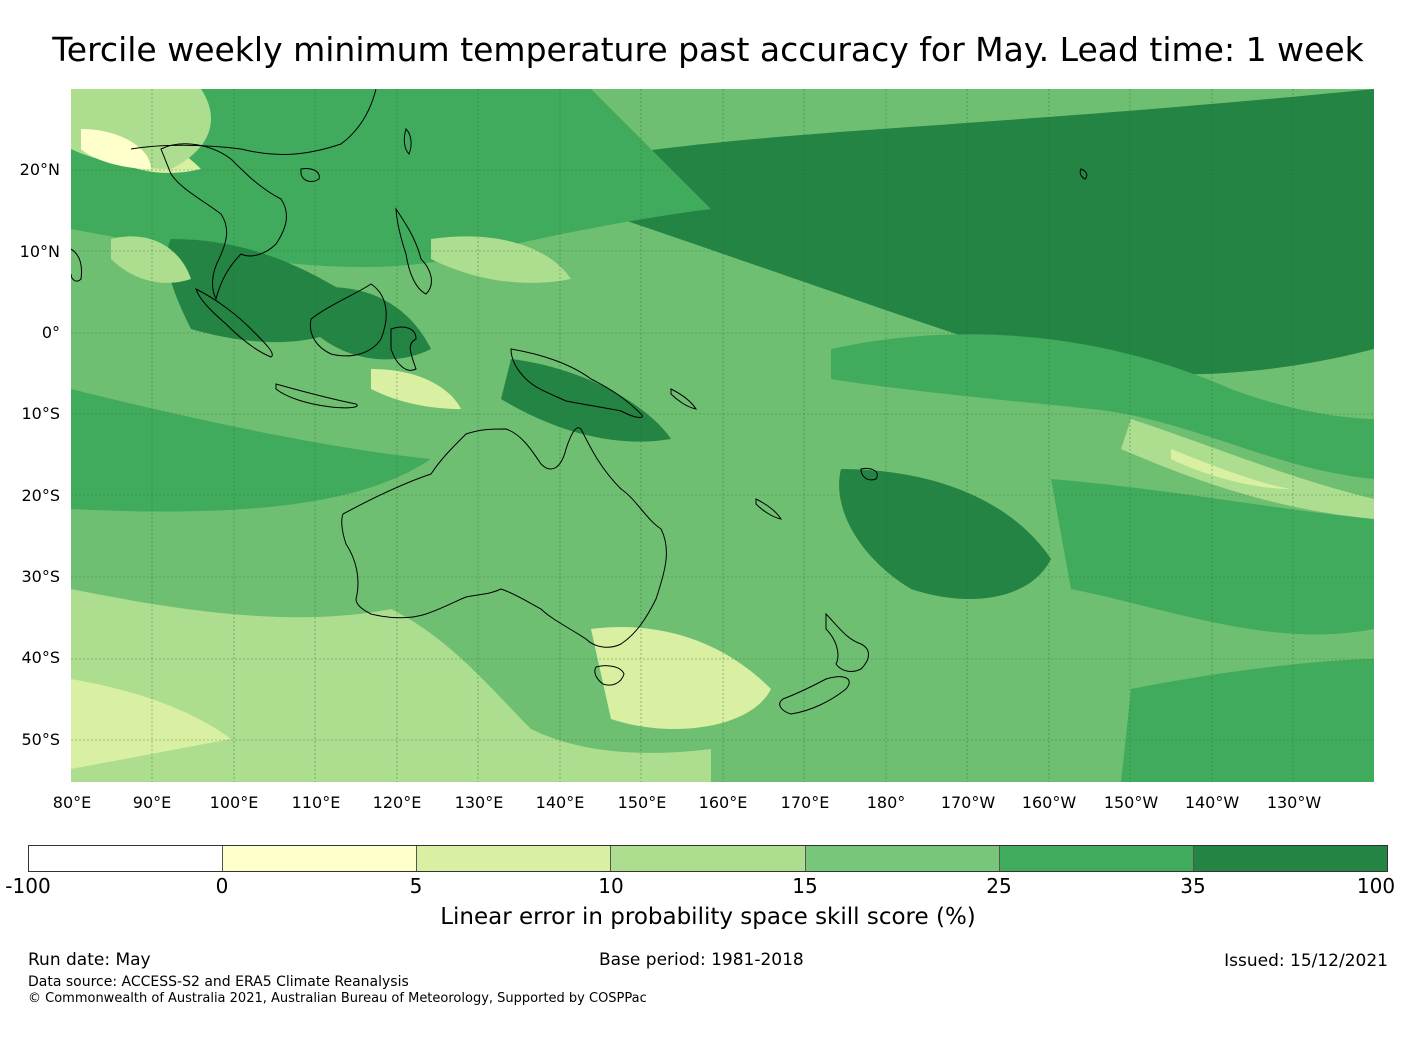  What do you see at coordinates (560, 802) in the screenshot?
I see `lon-label: 140°E` at bounding box center [560, 802].